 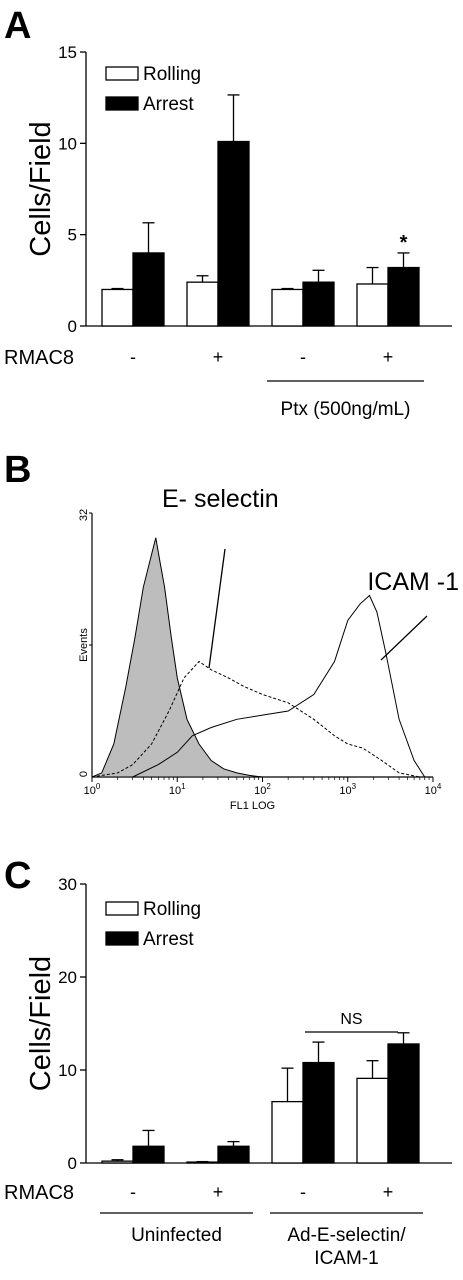 What do you see at coordinates (439, 786) in the screenshot?
I see `x-tick-exponent: 4` at bounding box center [439, 786].